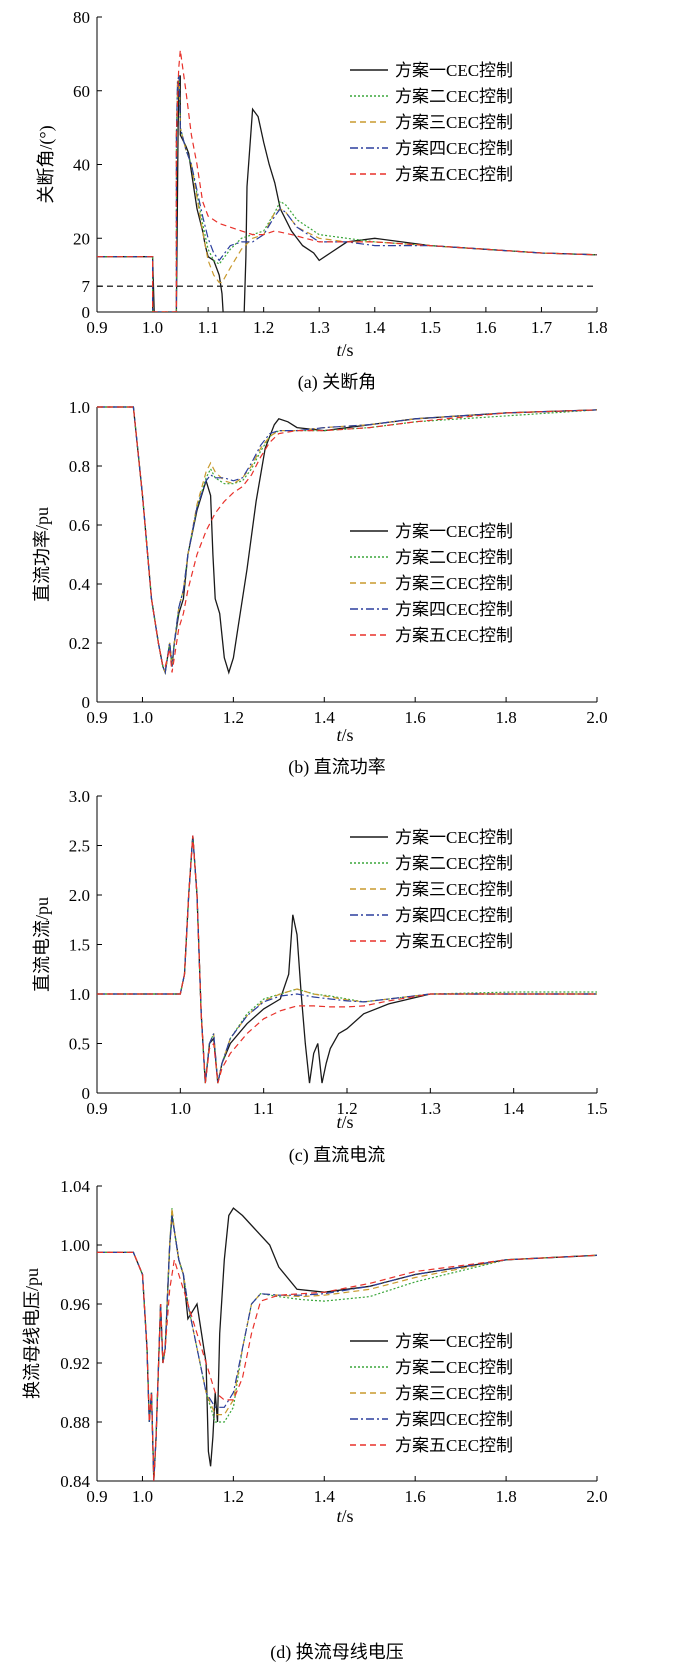  Describe the element at coordinates (81, 91) in the screenshot. I see `y-tick-label: 60` at that location.